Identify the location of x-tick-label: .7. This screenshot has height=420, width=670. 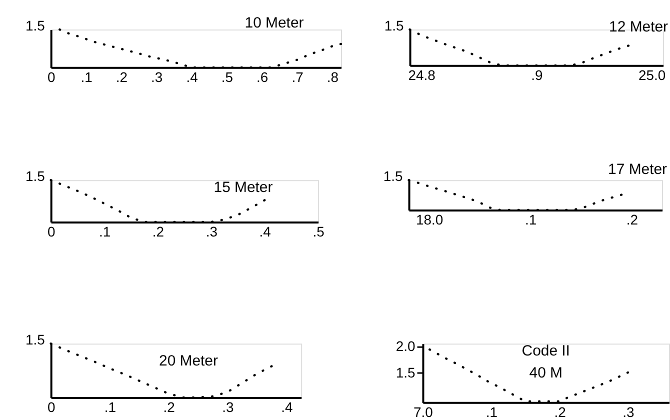
(298, 76).